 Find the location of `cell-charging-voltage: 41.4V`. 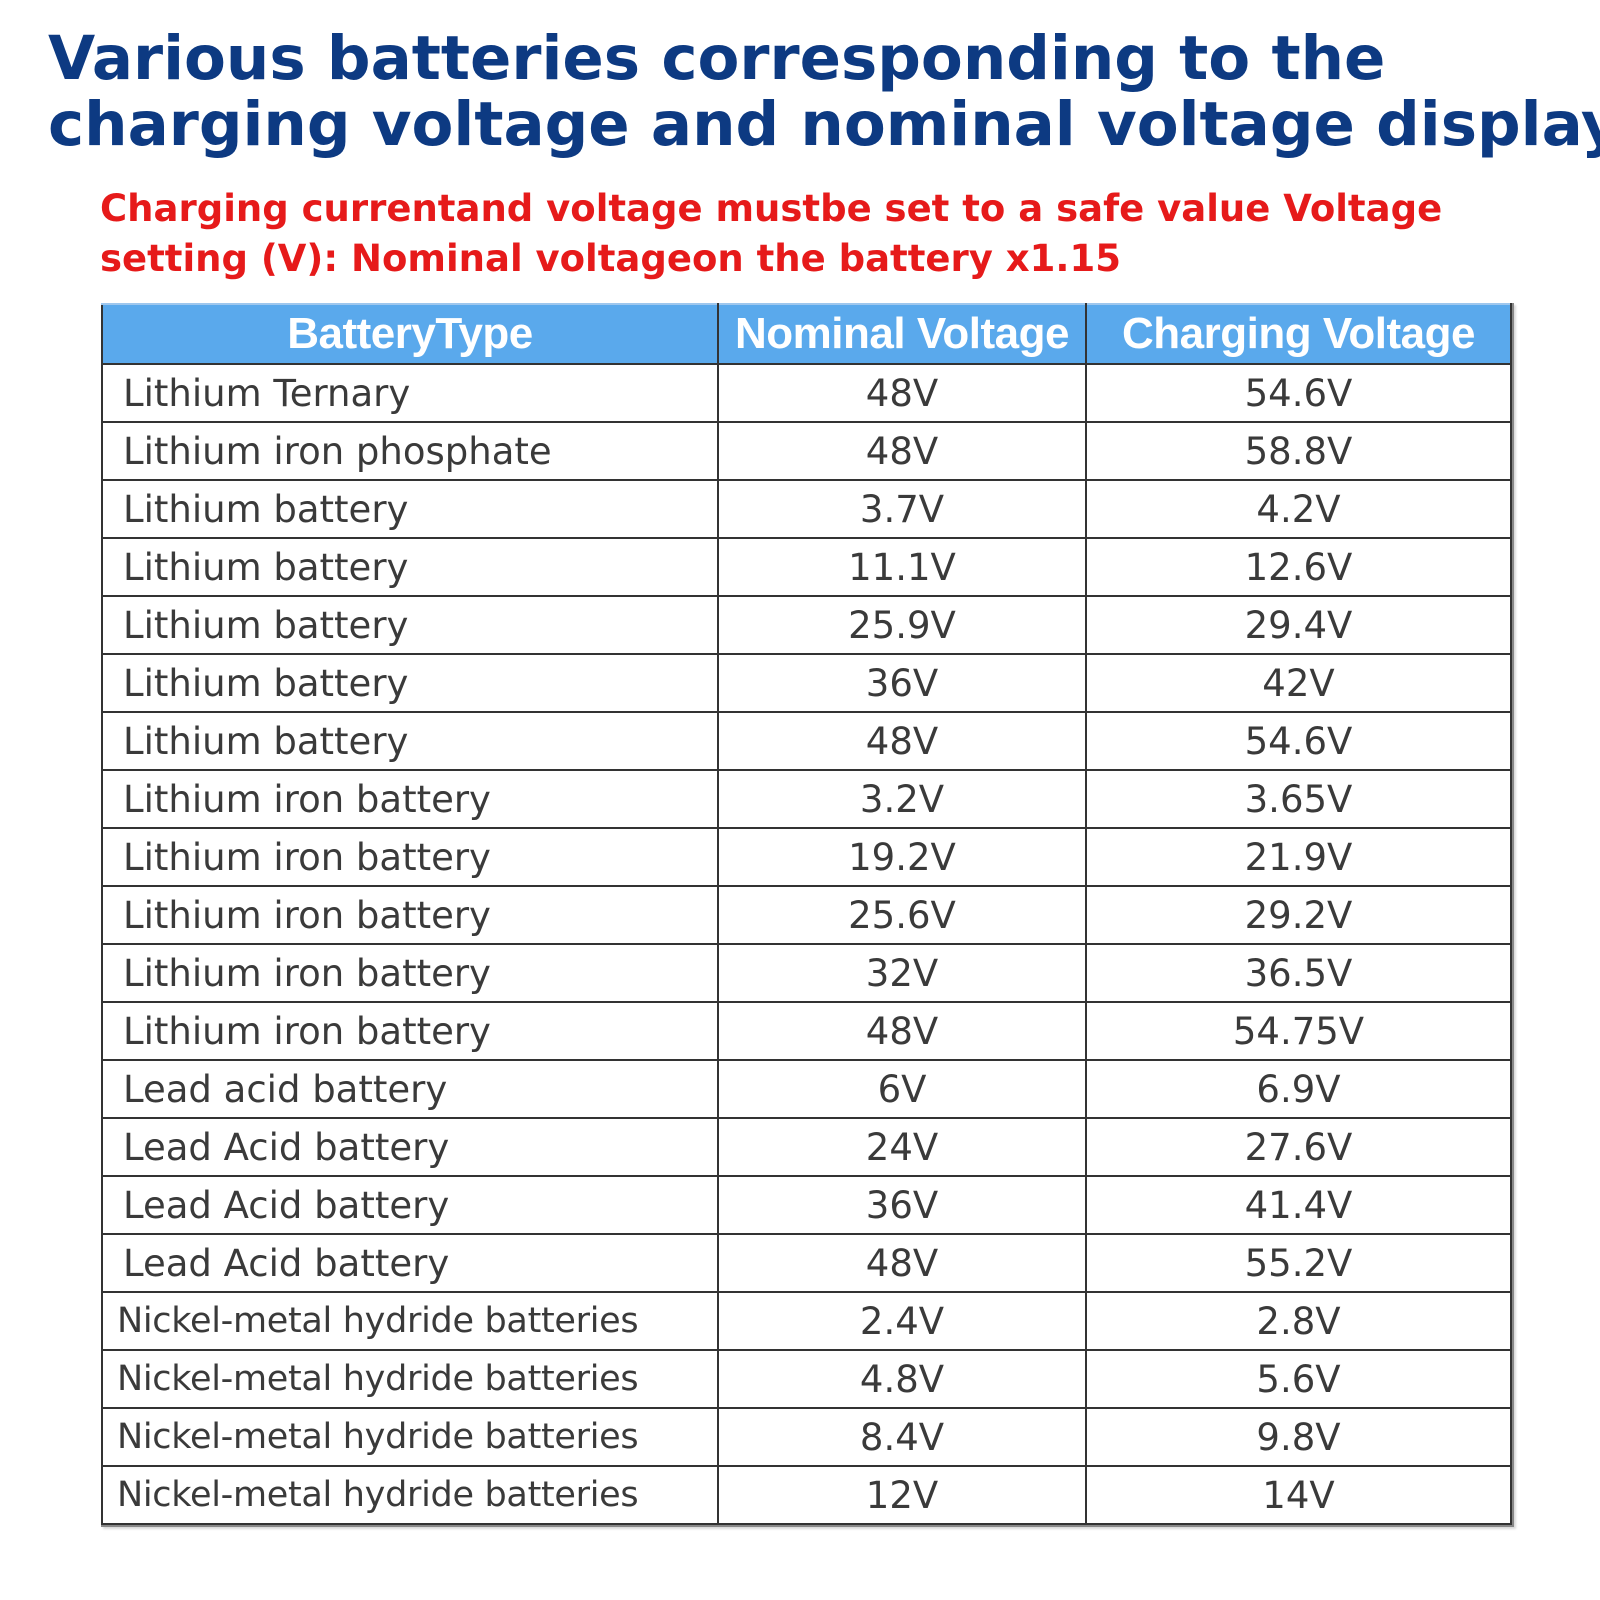

cell-charging-voltage: 41.4V is located at coordinates (1298, 1205).